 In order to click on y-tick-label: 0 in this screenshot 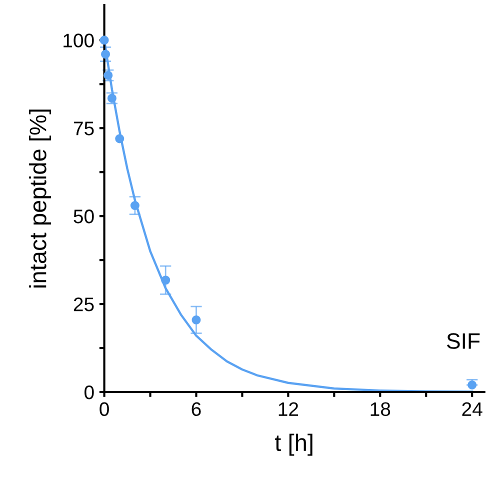, I will do `click(89, 392)`.